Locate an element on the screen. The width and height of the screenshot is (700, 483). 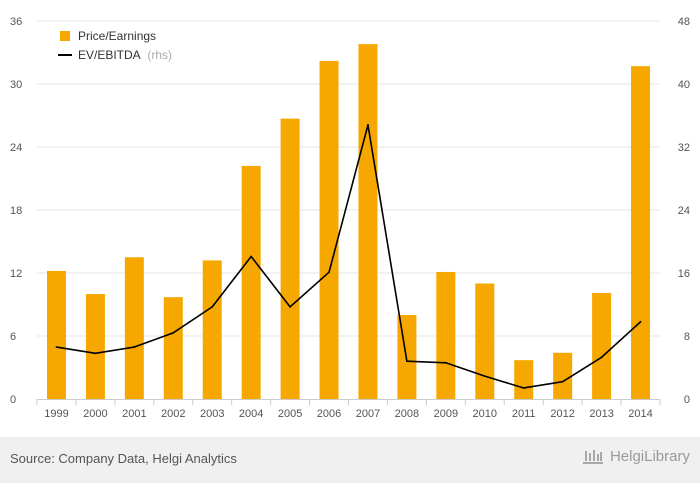
bar-2011 is located at coordinates (524, 379).